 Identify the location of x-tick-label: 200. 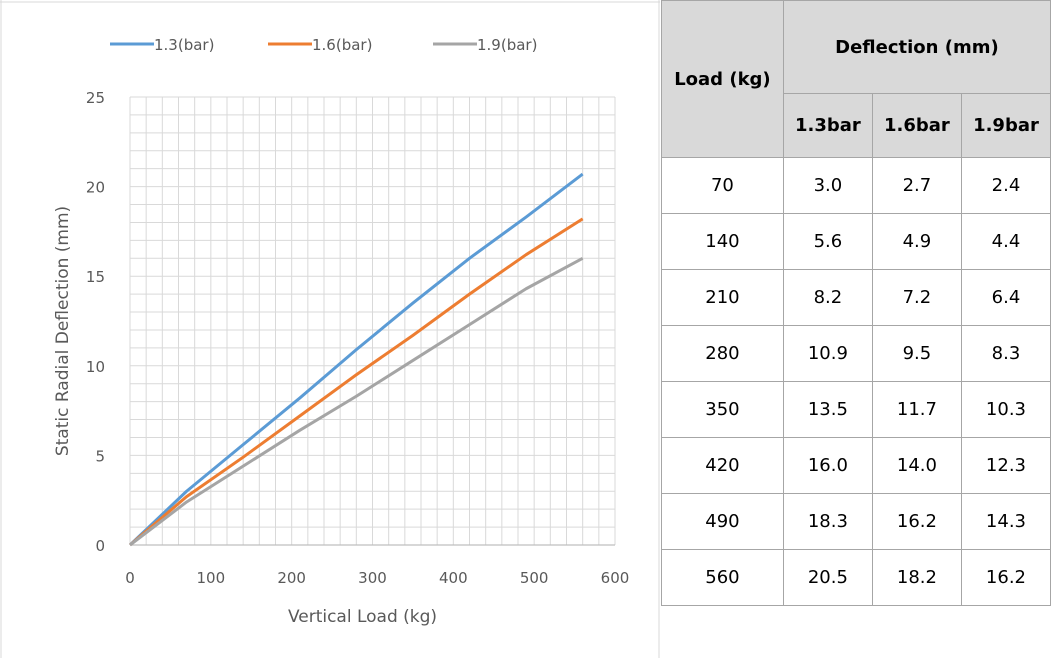
(291, 578).